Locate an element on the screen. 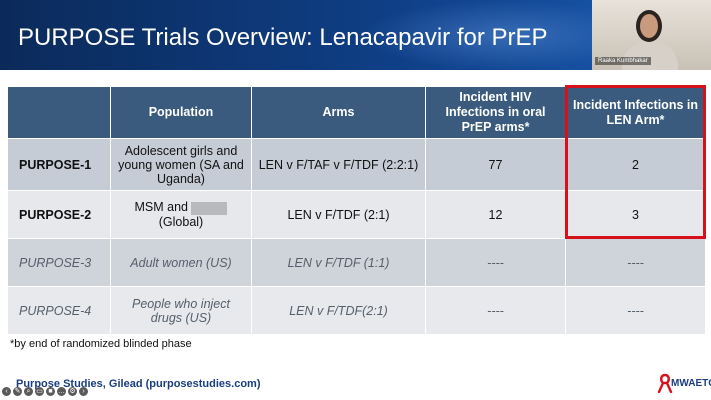 The image size is (711, 400). mwaetc-logo: MWAETC is located at coordinates (684, 383).